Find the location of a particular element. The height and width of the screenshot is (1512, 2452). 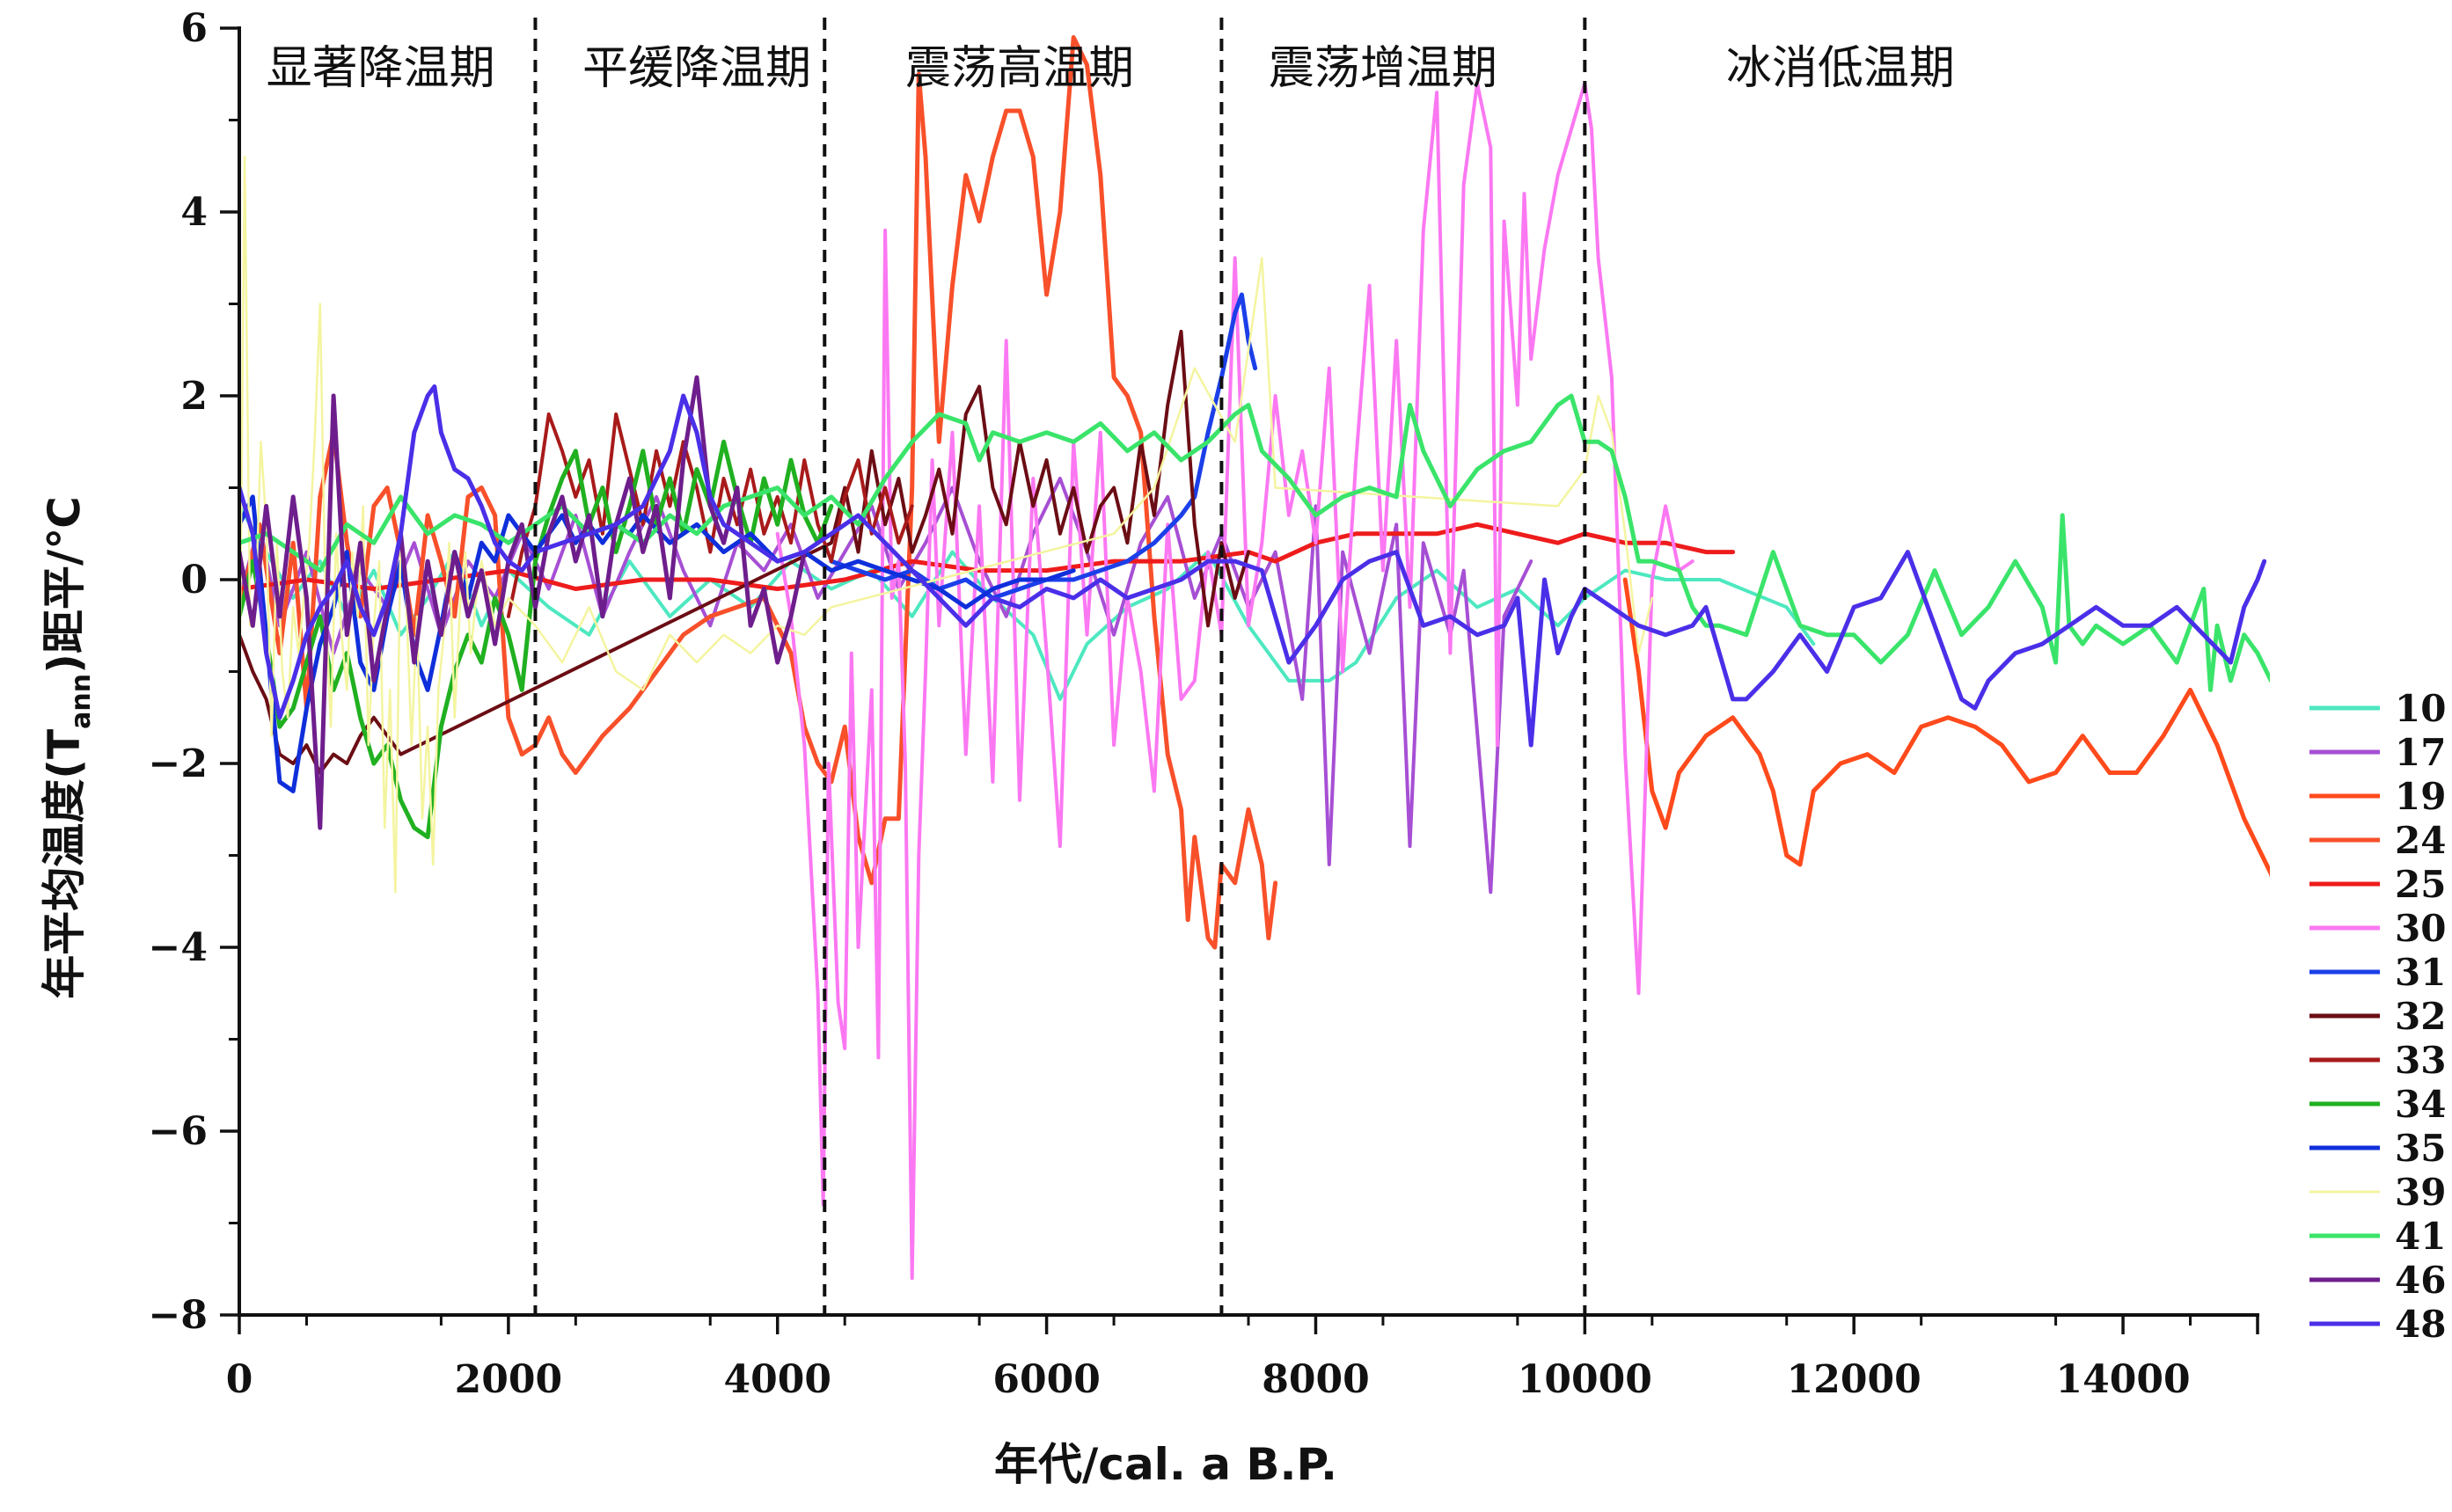

y-tick-label--6: −6 is located at coordinates (178, 1131).